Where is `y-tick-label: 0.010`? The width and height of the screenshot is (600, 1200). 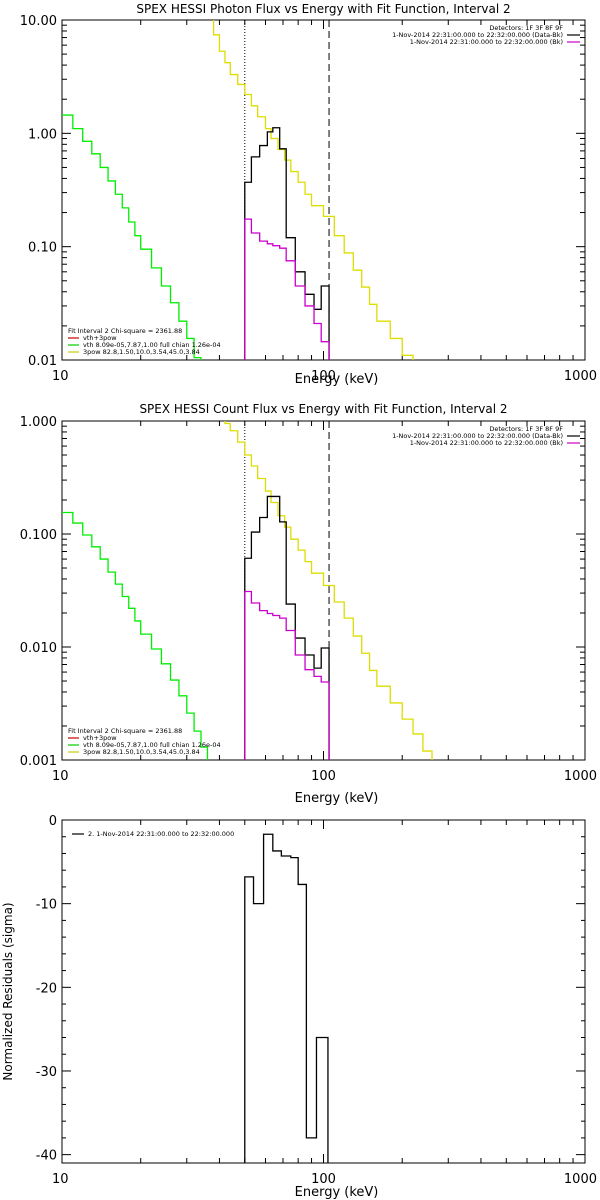 y-tick-label: 0.010 is located at coordinates (38, 648).